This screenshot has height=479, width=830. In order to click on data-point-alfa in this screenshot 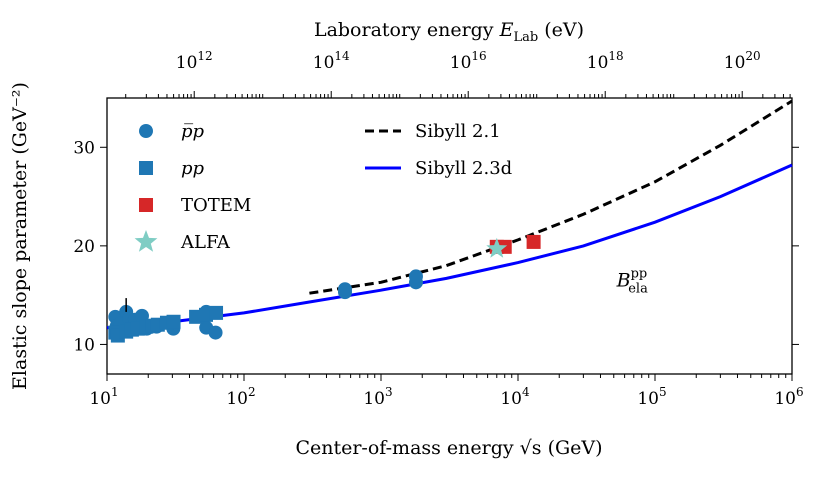, I will do `click(497, 247)`.